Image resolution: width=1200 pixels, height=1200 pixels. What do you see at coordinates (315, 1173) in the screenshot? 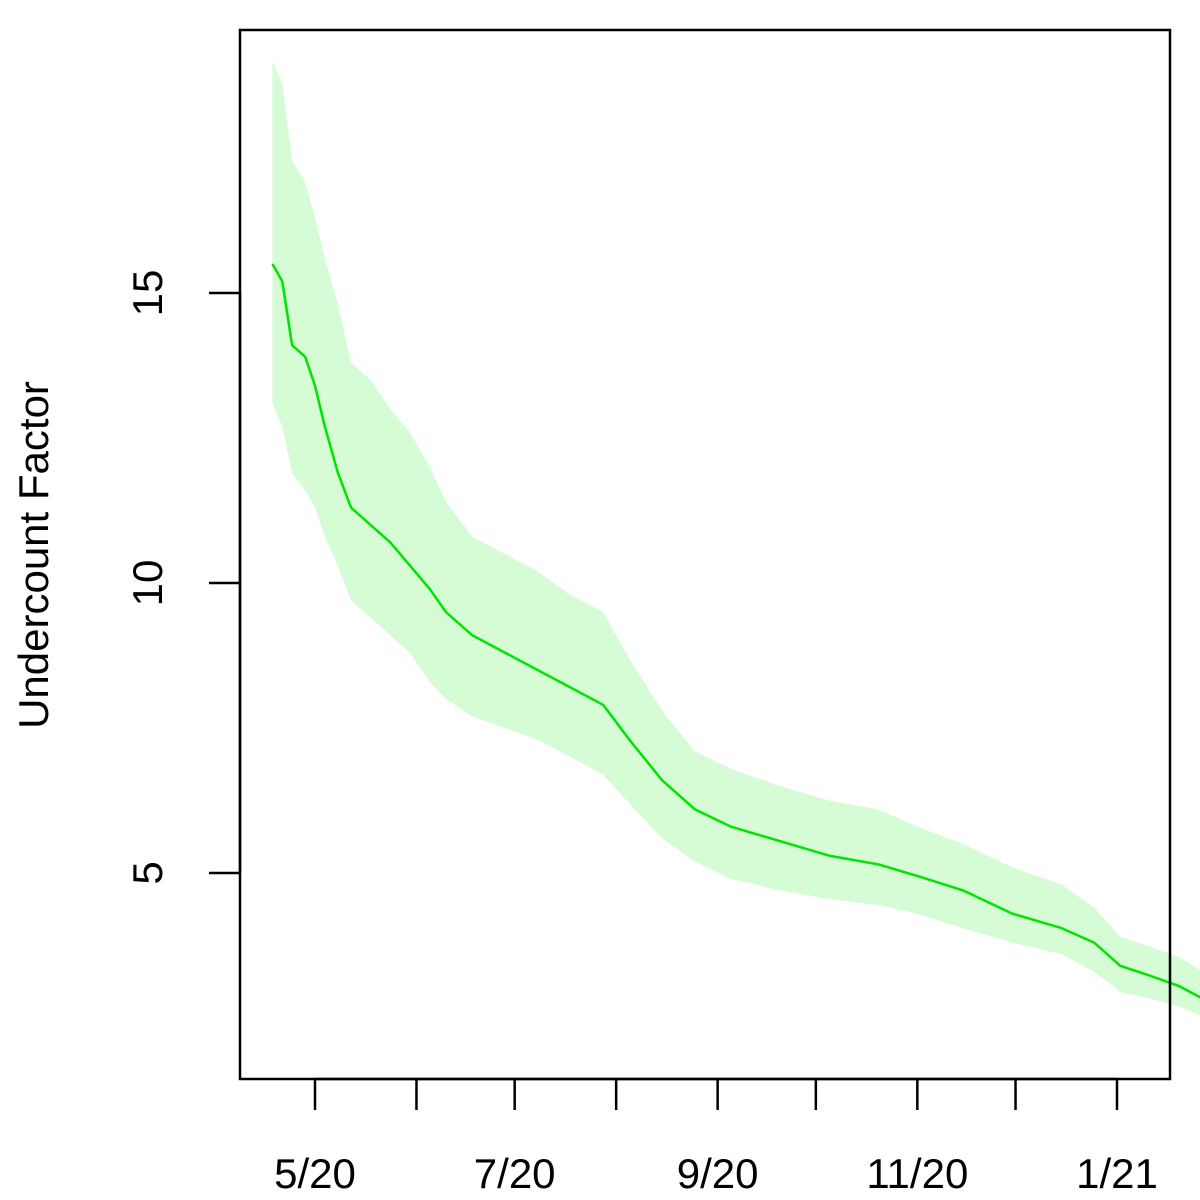
I see `x-tick-label: 5/20` at bounding box center [315, 1173].